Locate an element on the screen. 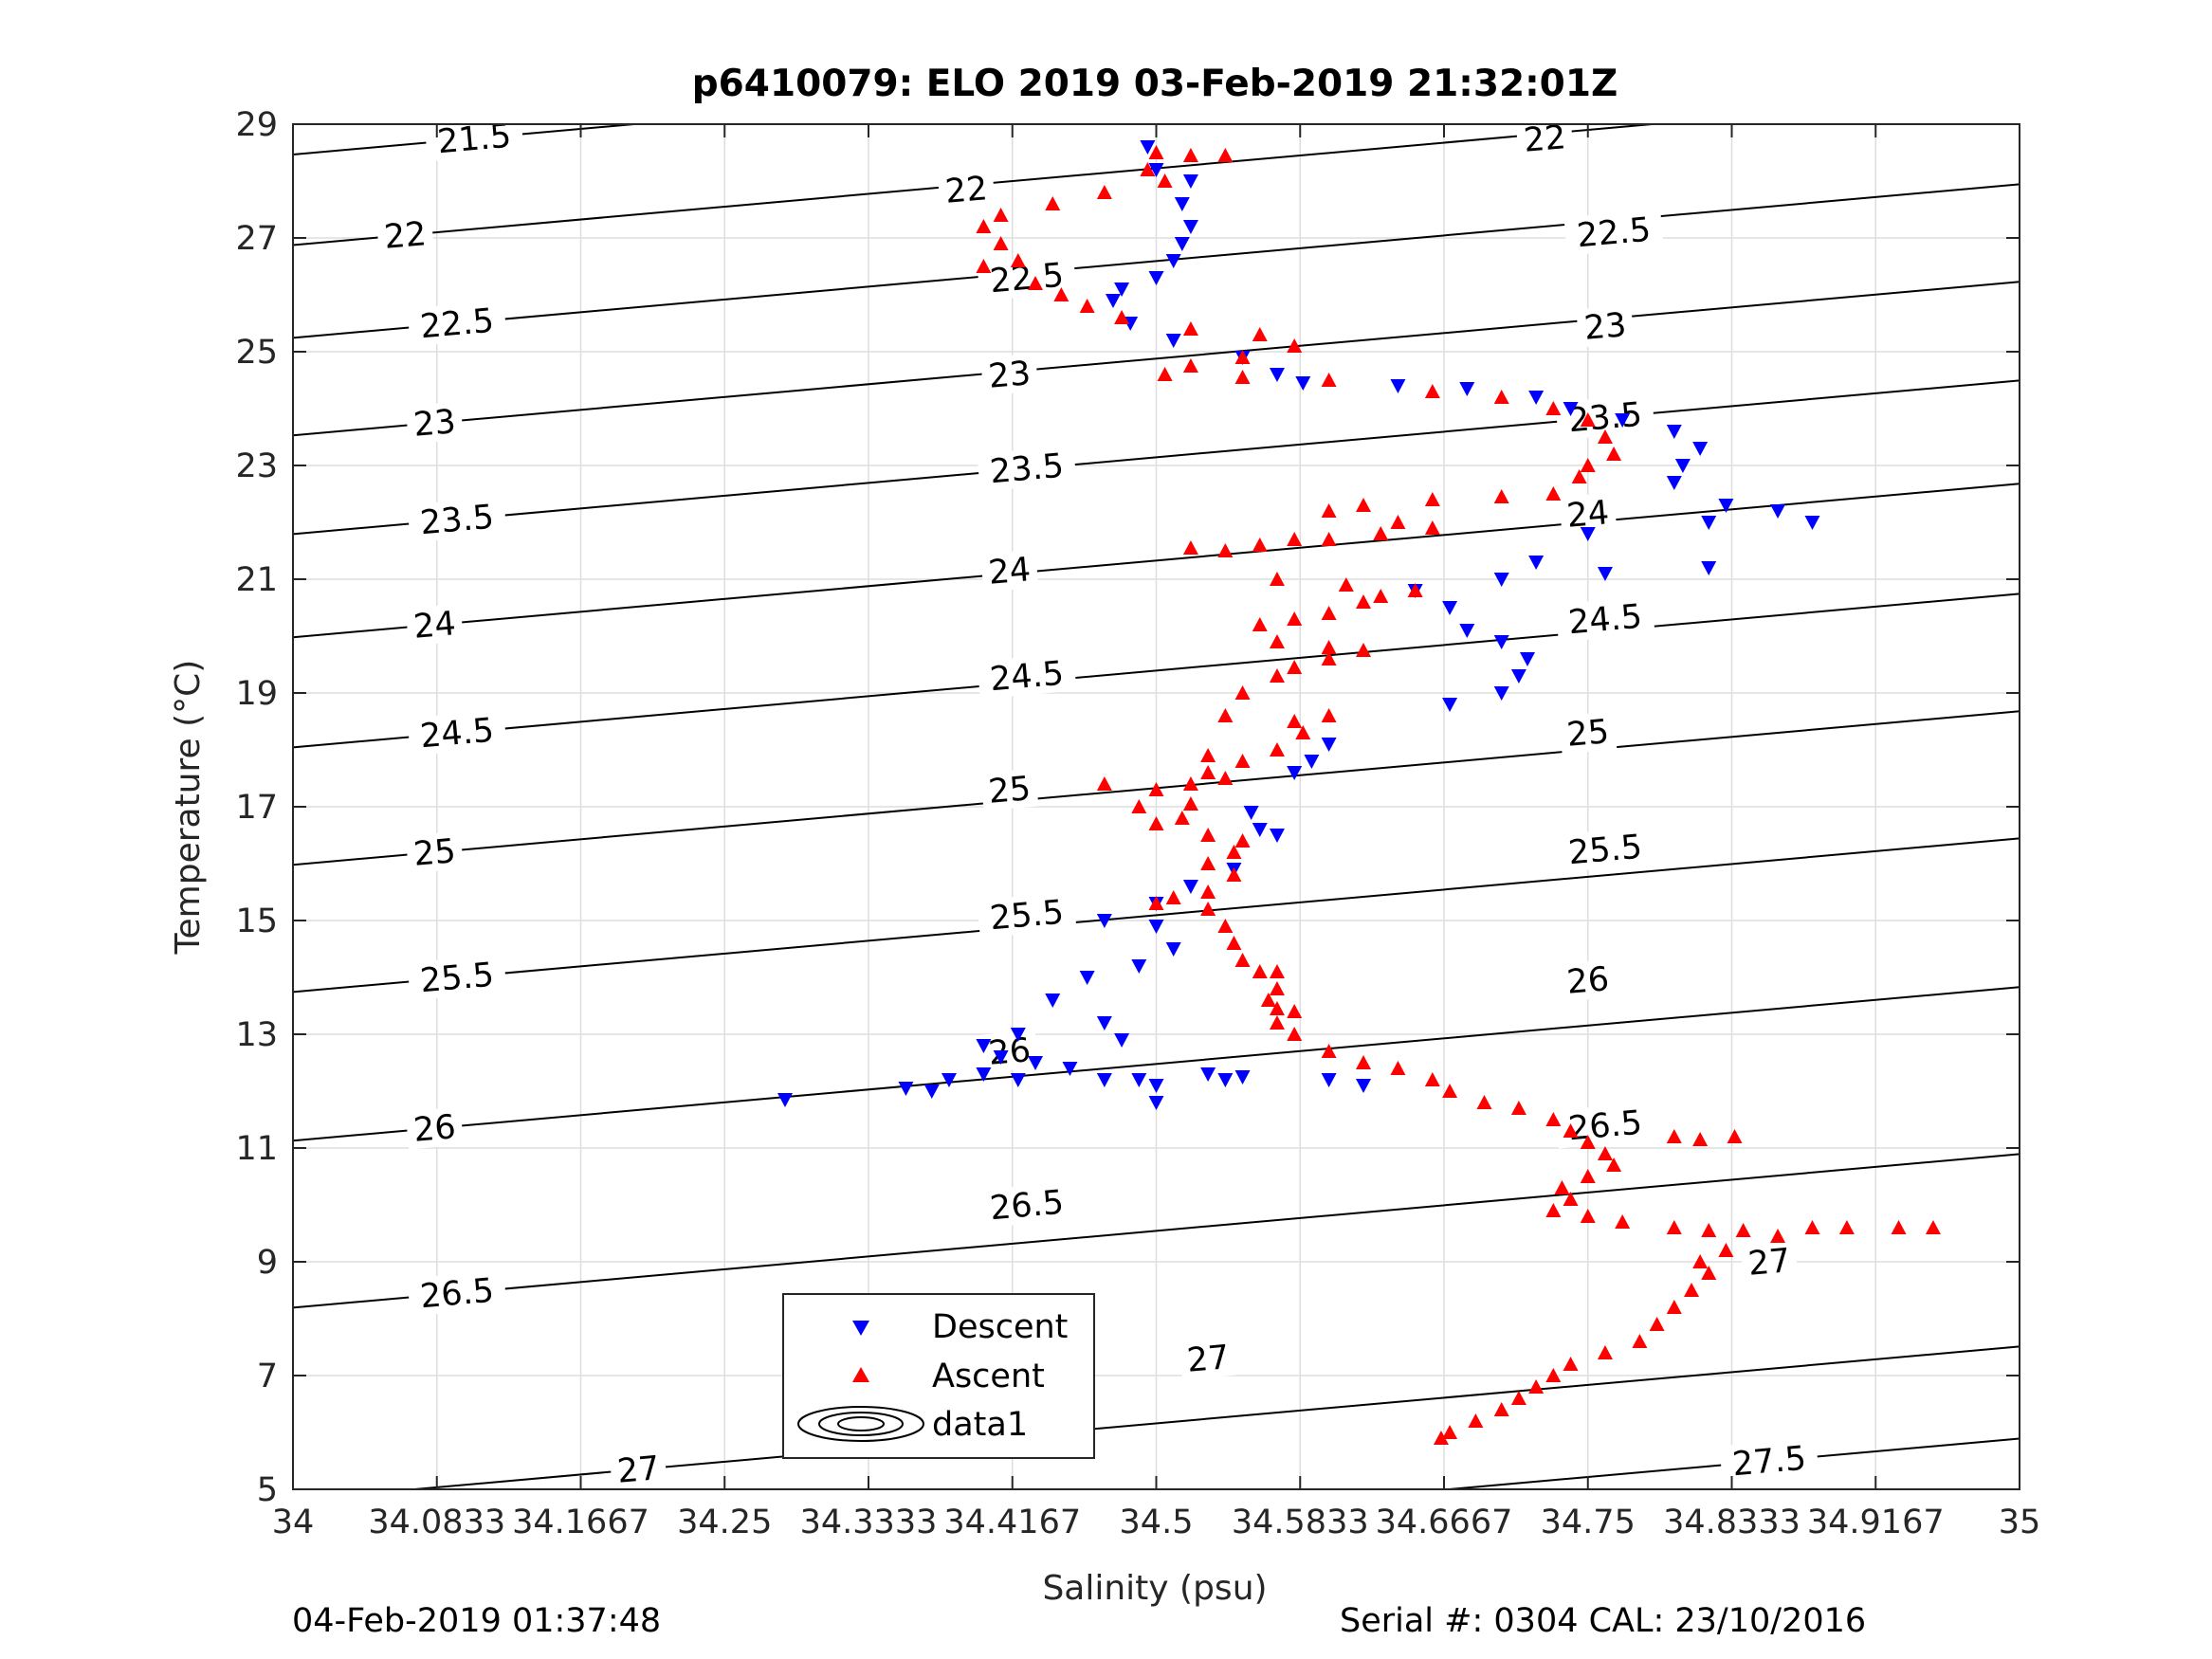  x-tick-label: 34.1667 is located at coordinates (580, 1522).